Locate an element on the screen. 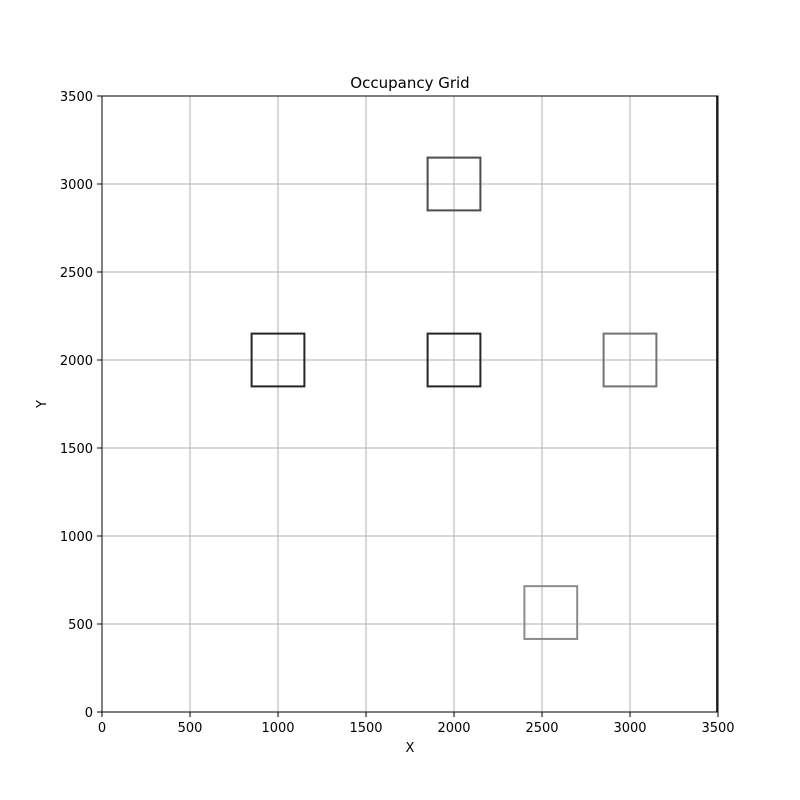 The width and height of the screenshot is (800, 800). x-tick-label: 1000 is located at coordinates (277, 728).